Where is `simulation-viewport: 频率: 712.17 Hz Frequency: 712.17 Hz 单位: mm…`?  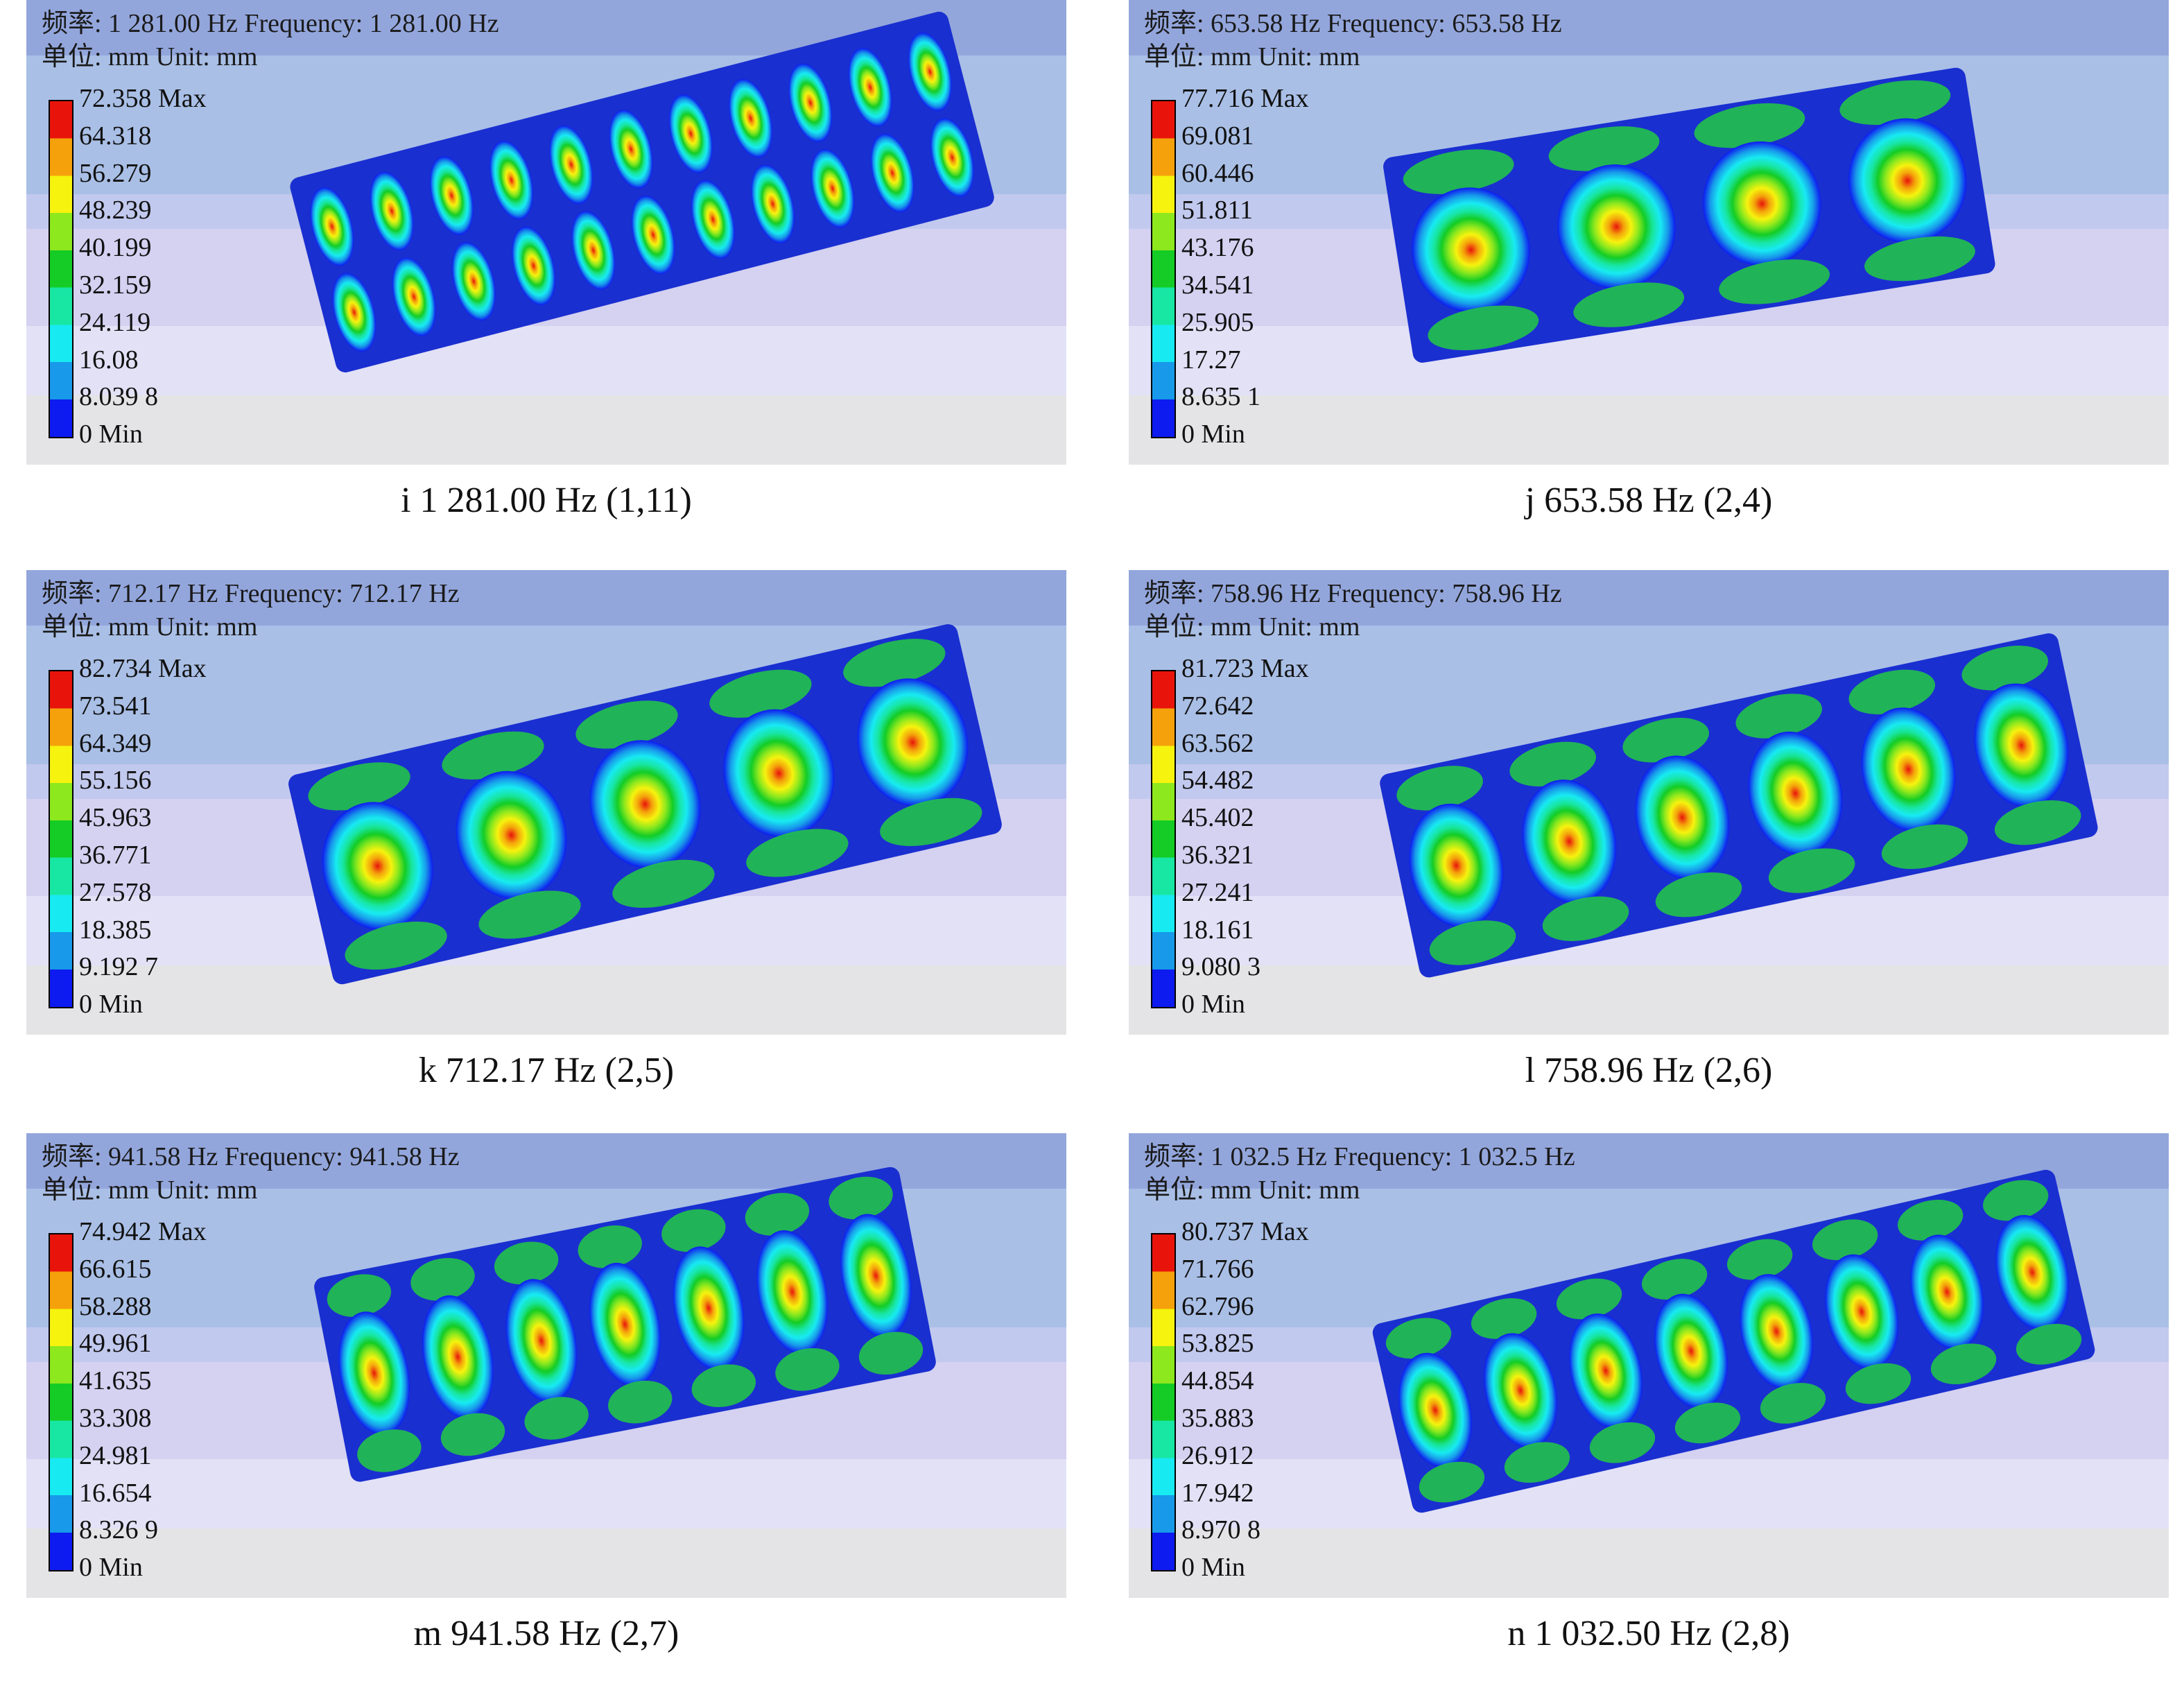
simulation-viewport: 频率: 712.17 Hz Frequency: 712.17 Hz 单位: mm… is located at coordinates (546, 803).